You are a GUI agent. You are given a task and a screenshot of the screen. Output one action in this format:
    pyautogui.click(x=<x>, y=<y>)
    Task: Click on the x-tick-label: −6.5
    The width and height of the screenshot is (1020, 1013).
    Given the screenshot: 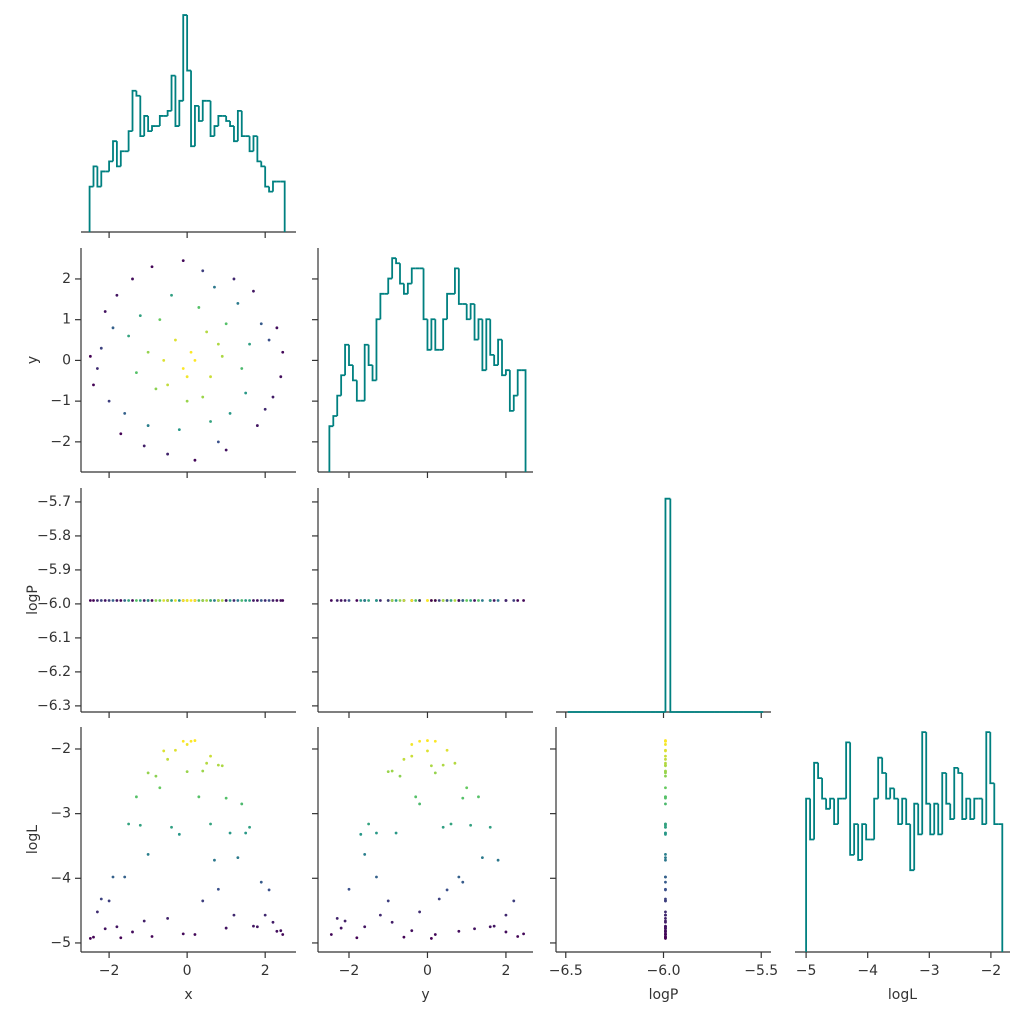 What is the action you would take?
    pyautogui.click(x=566, y=971)
    